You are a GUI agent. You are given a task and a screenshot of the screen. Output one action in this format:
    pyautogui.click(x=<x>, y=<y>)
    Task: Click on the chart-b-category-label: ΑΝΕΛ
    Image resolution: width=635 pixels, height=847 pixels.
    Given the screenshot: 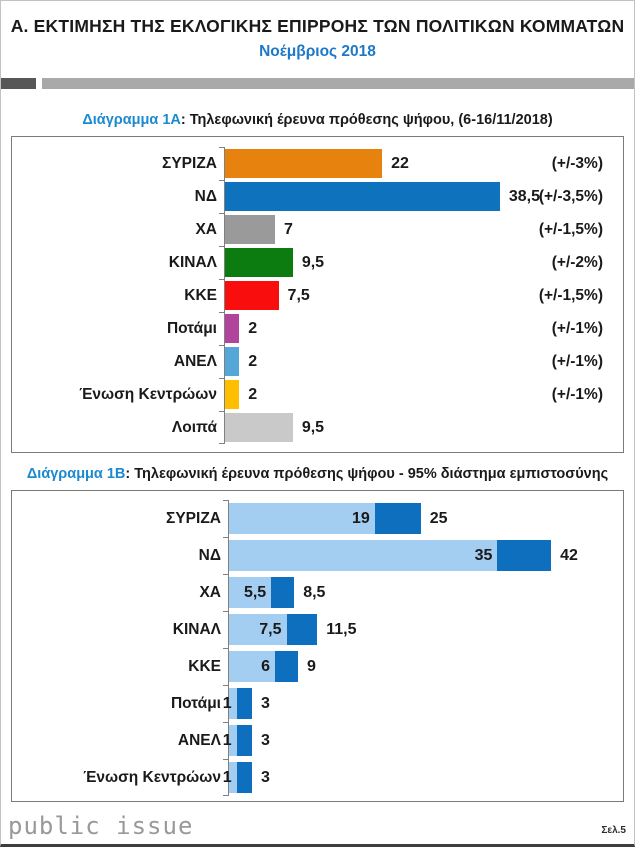 What is the action you would take?
    pyautogui.click(x=199, y=740)
    